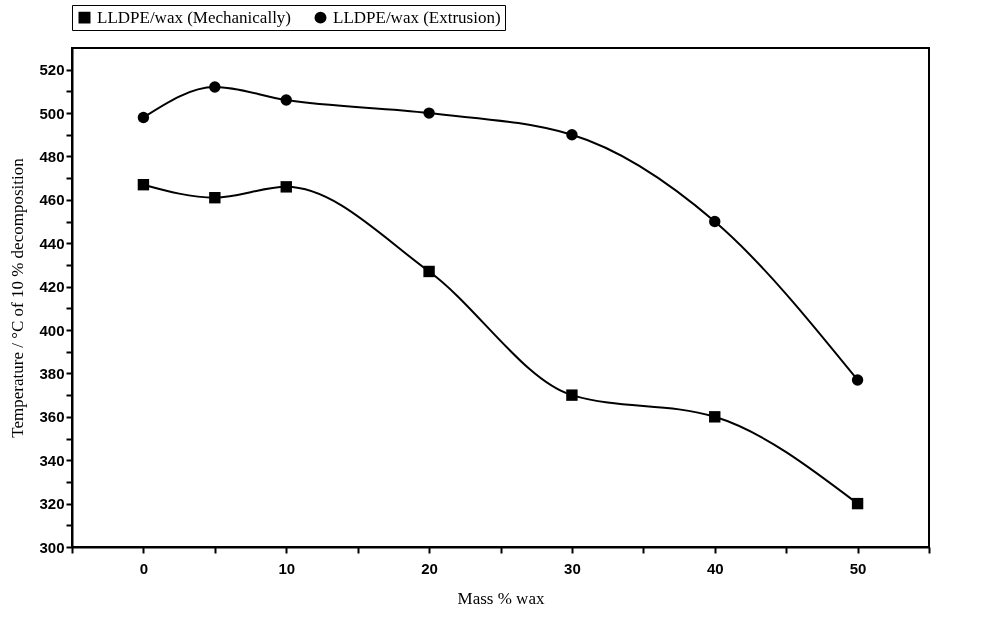  I want to click on x-axis-title: Mass % wax, so click(501, 598).